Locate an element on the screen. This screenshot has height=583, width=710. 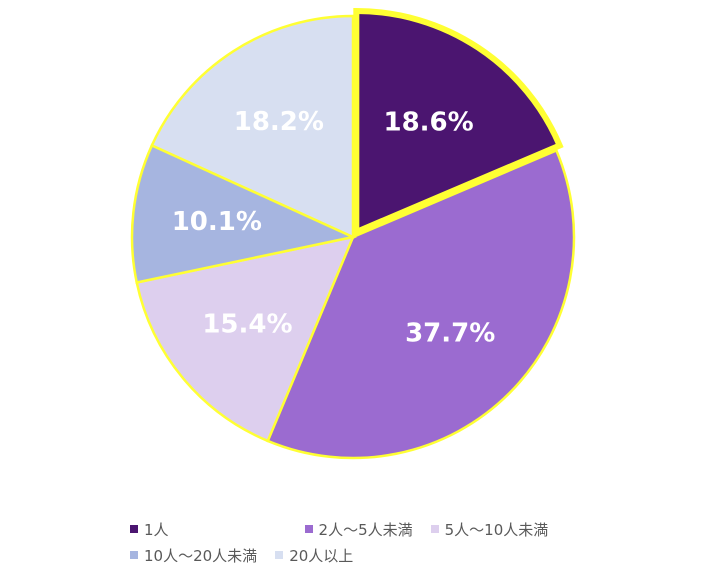
legend-item-4: 10人～20人未満 is located at coordinates (193, 555).